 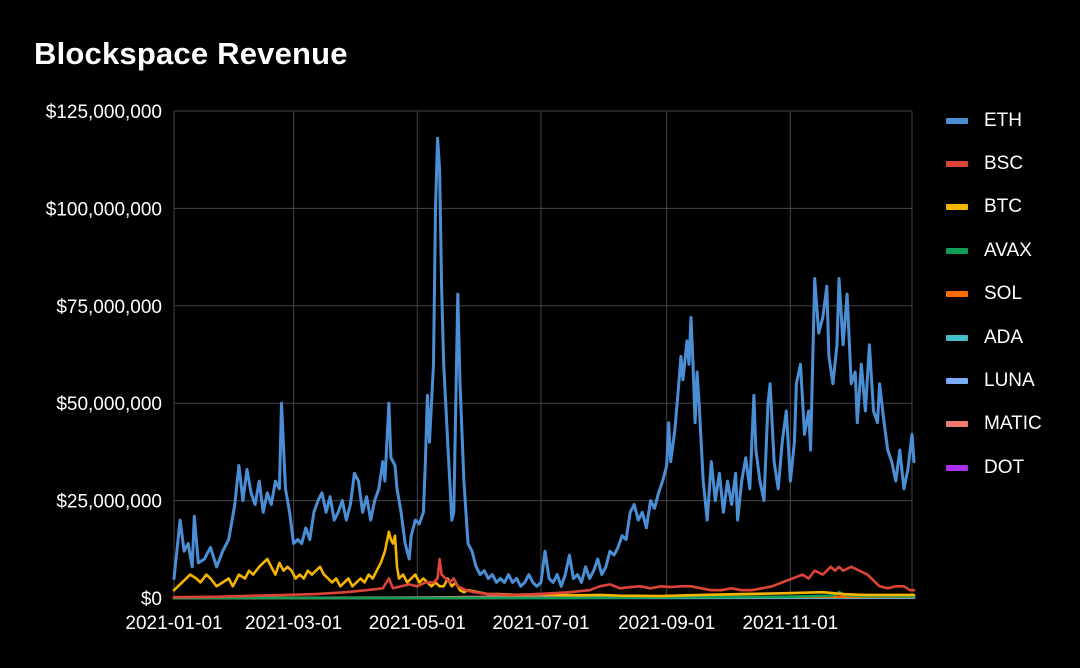 I want to click on legend-item-btc: BTC, so click(x=994, y=207).